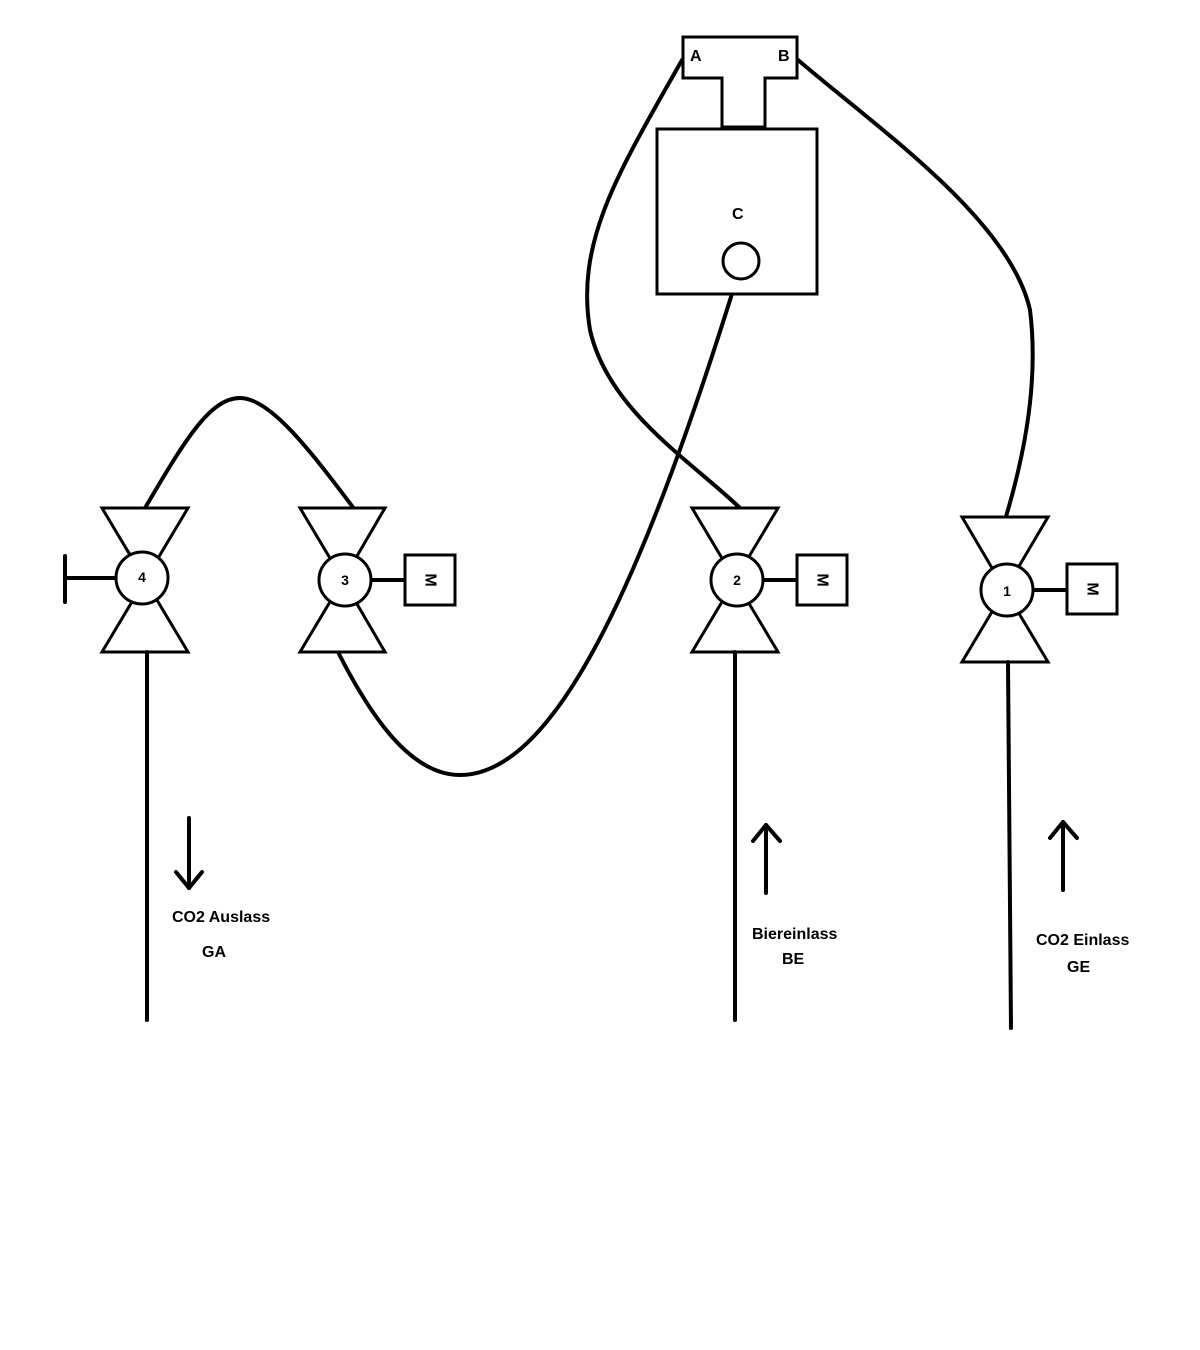  I want to click on co2-outlet-label: CO2 Auslass, so click(221, 917).